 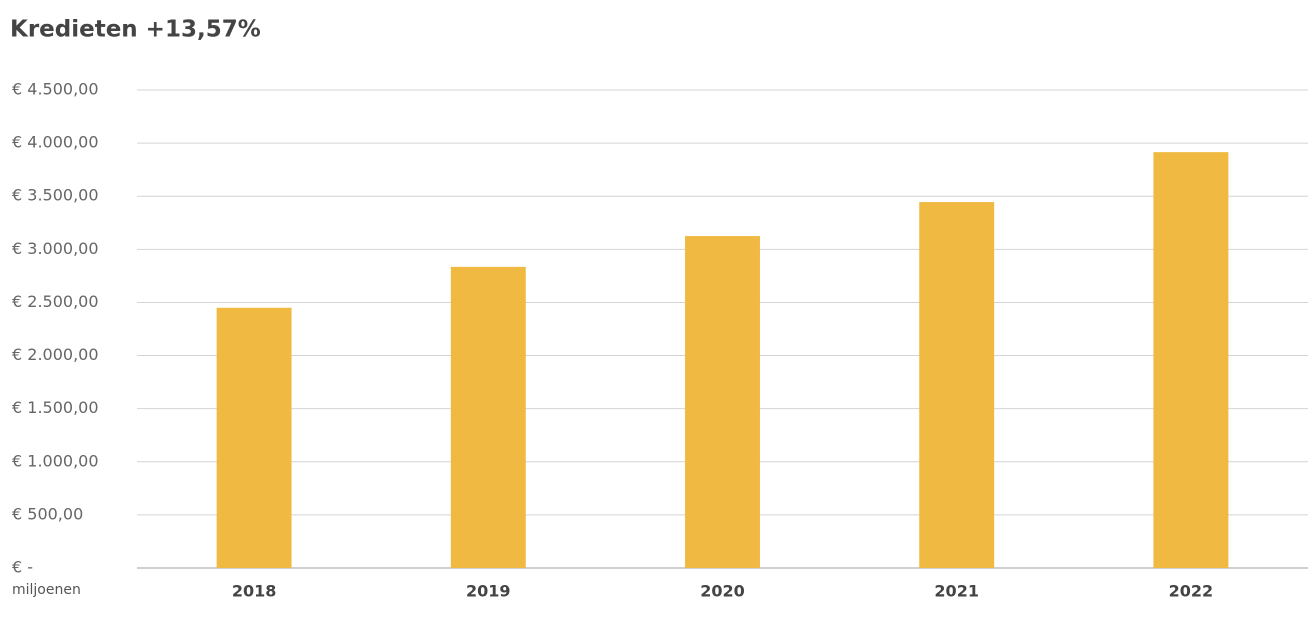 I want to click on x-tick-label: 2022, so click(x=1191, y=591).